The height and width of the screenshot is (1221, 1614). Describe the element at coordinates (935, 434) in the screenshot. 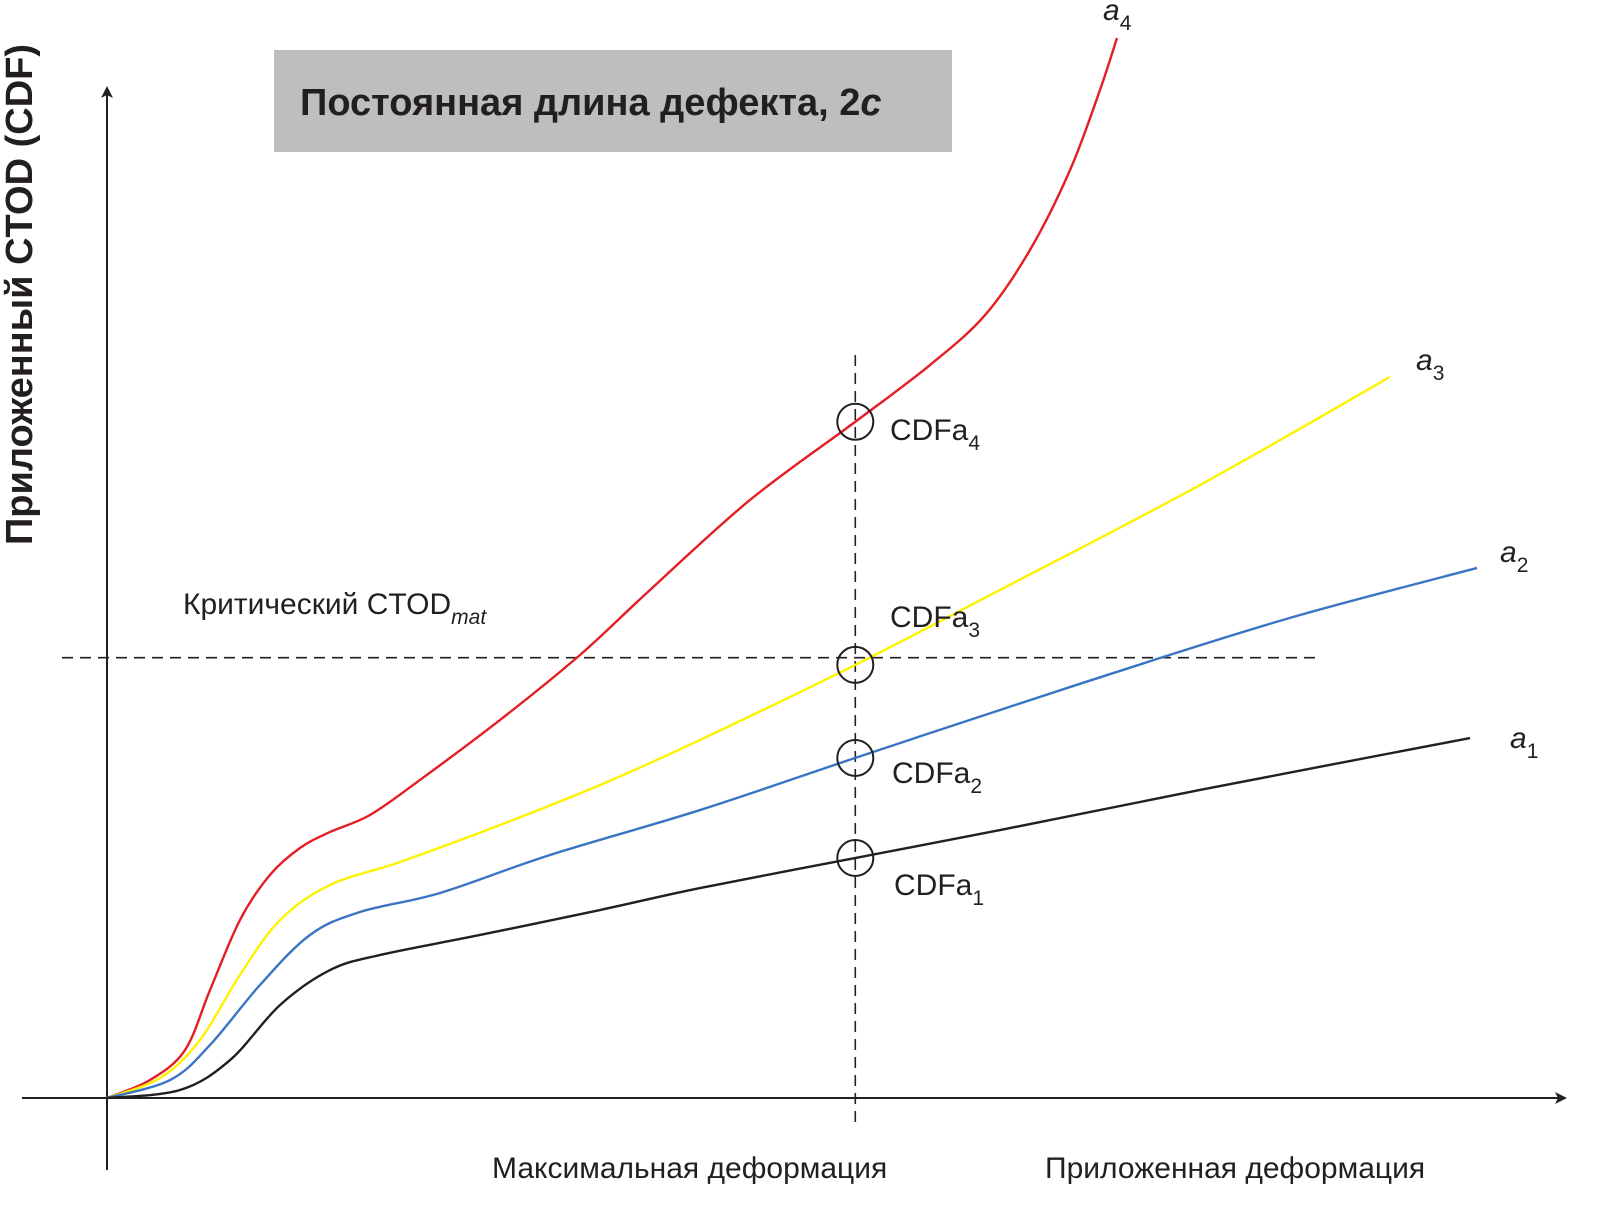

I see `cdf-label-a4: CDFa4` at that location.